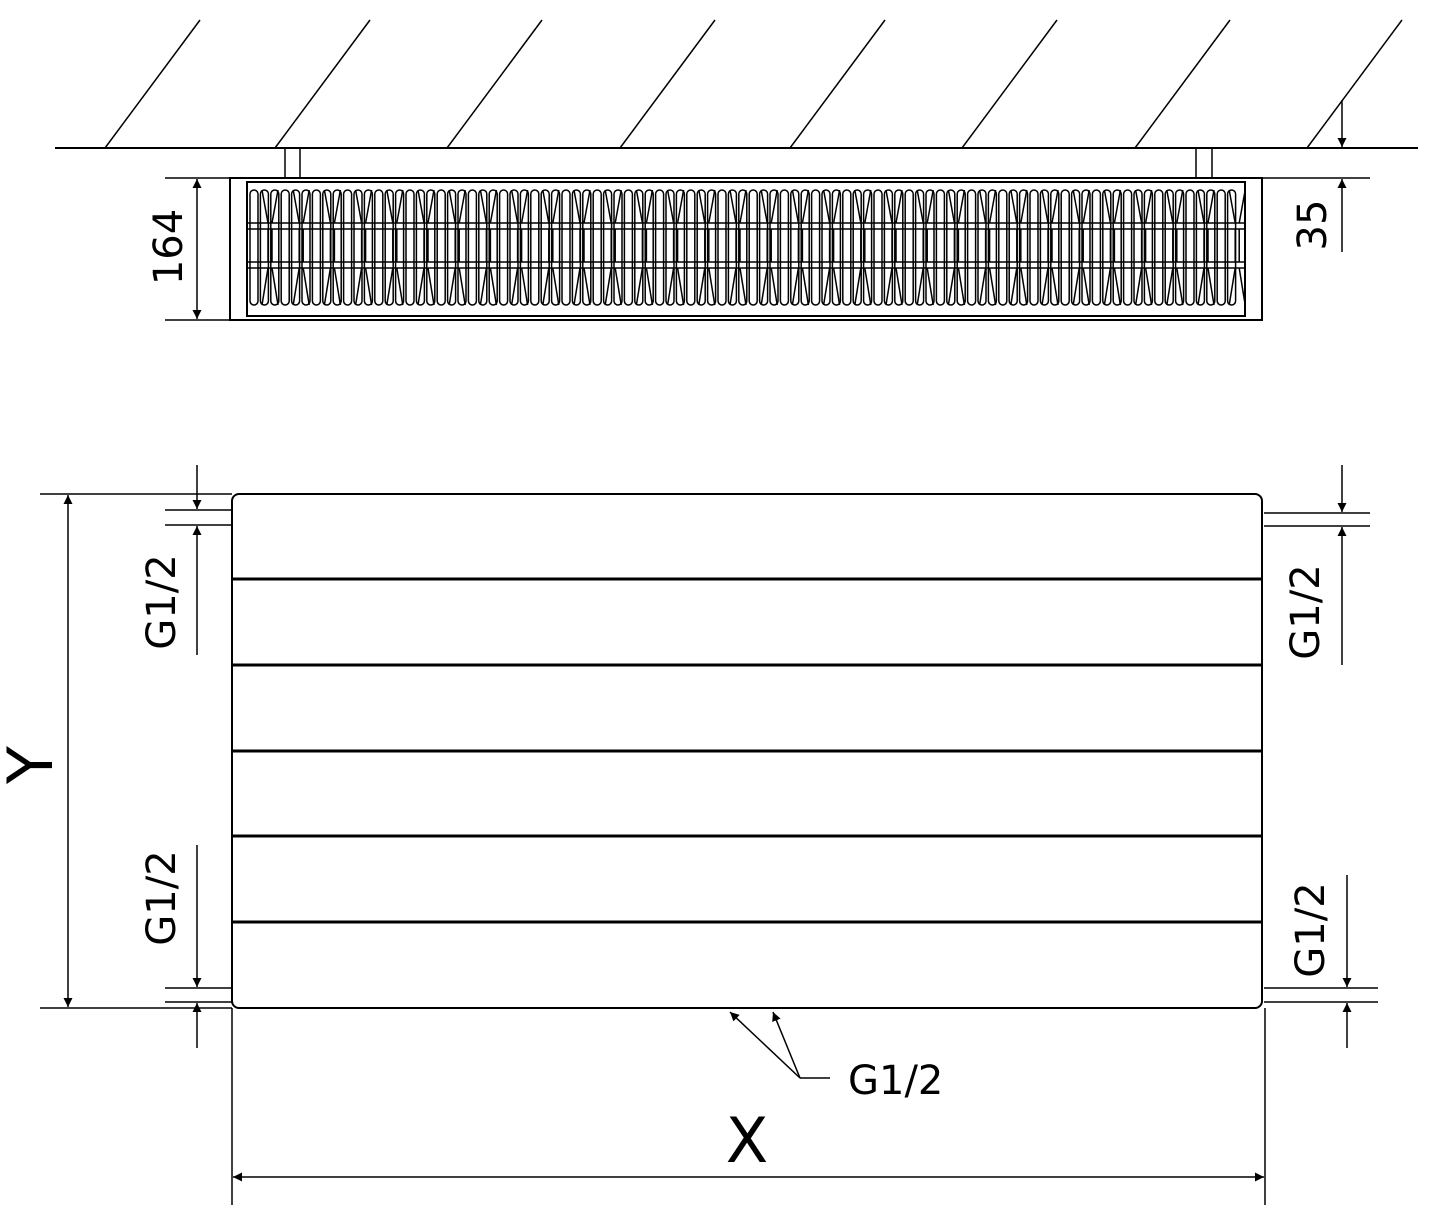 The width and height of the screenshot is (1439, 1211). What do you see at coordinates (895, 1081) in the screenshot?
I see `connection-bottom-label: G1/2` at bounding box center [895, 1081].